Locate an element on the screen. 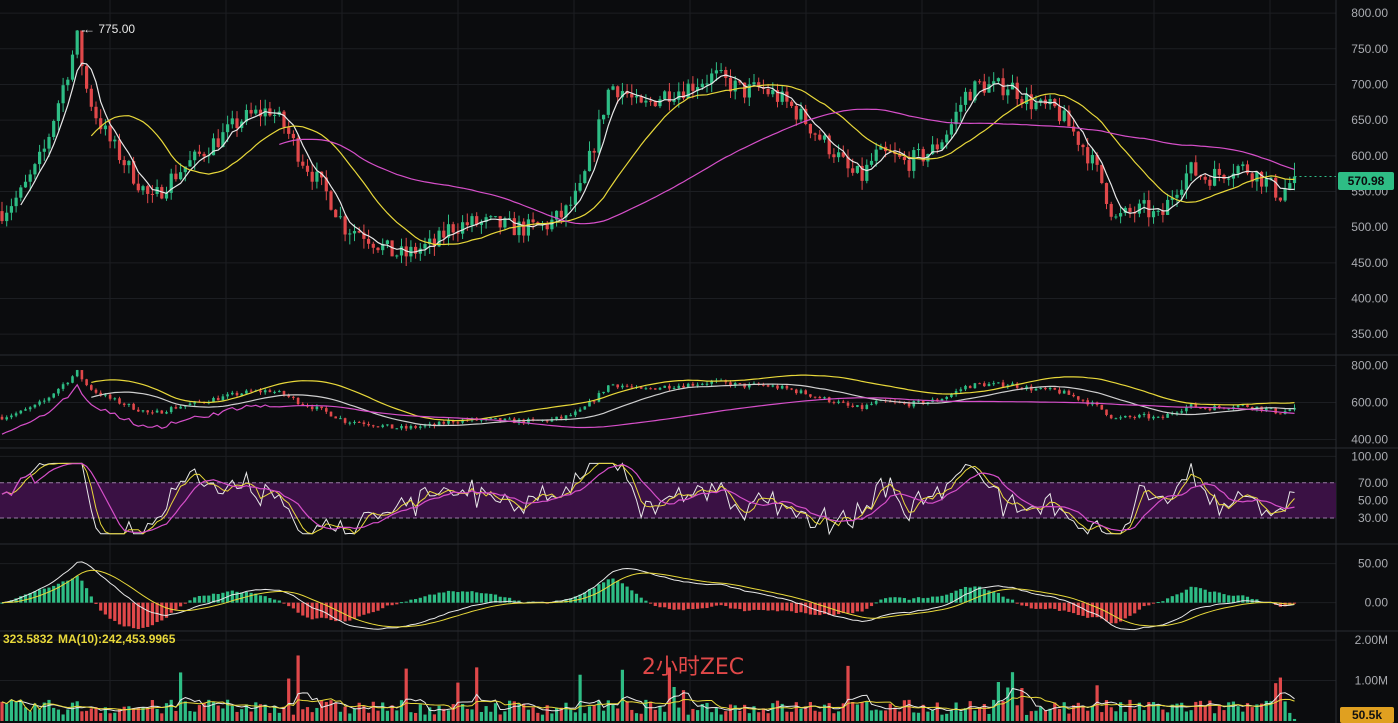 Image resolution: width=1398 pixels, height=723 pixels. last-price-tag: 570.98 is located at coordinates (1366, 181).